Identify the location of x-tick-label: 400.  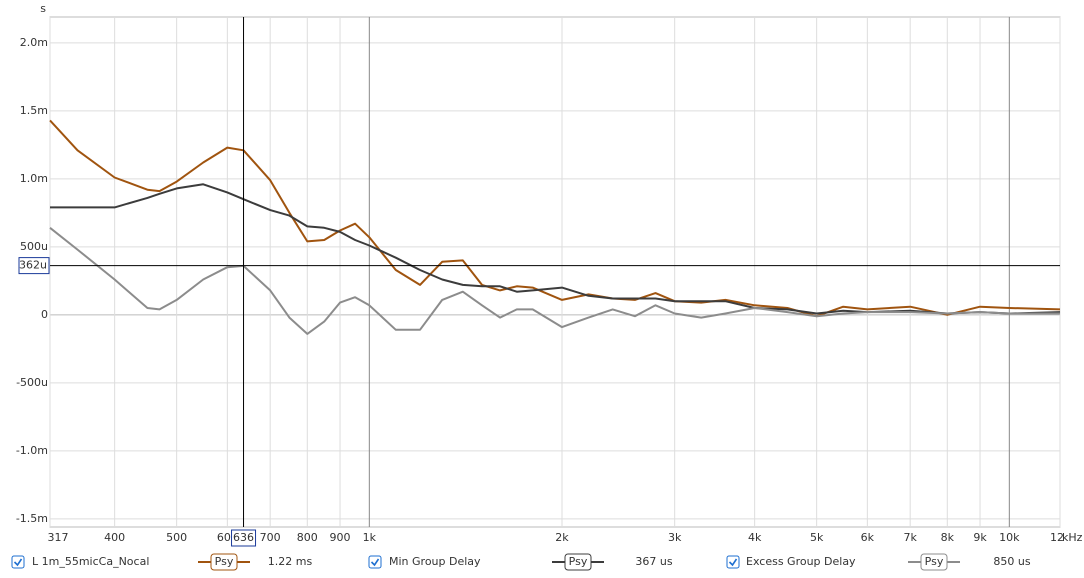
(114, 537).